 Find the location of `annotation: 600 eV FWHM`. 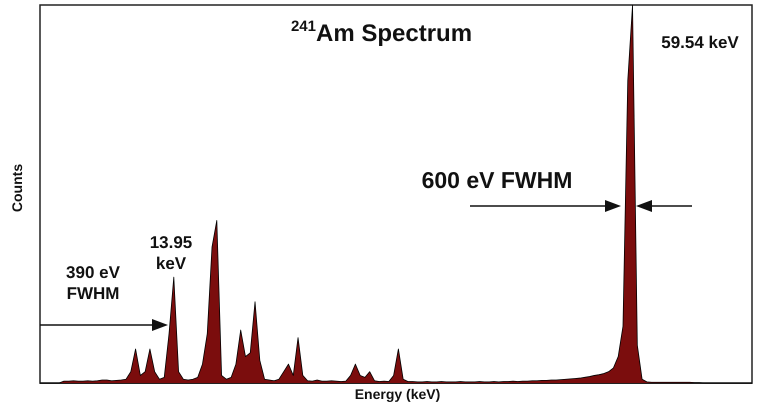

annotation: 600 eV FWHM is located at coordinates (497, 180).